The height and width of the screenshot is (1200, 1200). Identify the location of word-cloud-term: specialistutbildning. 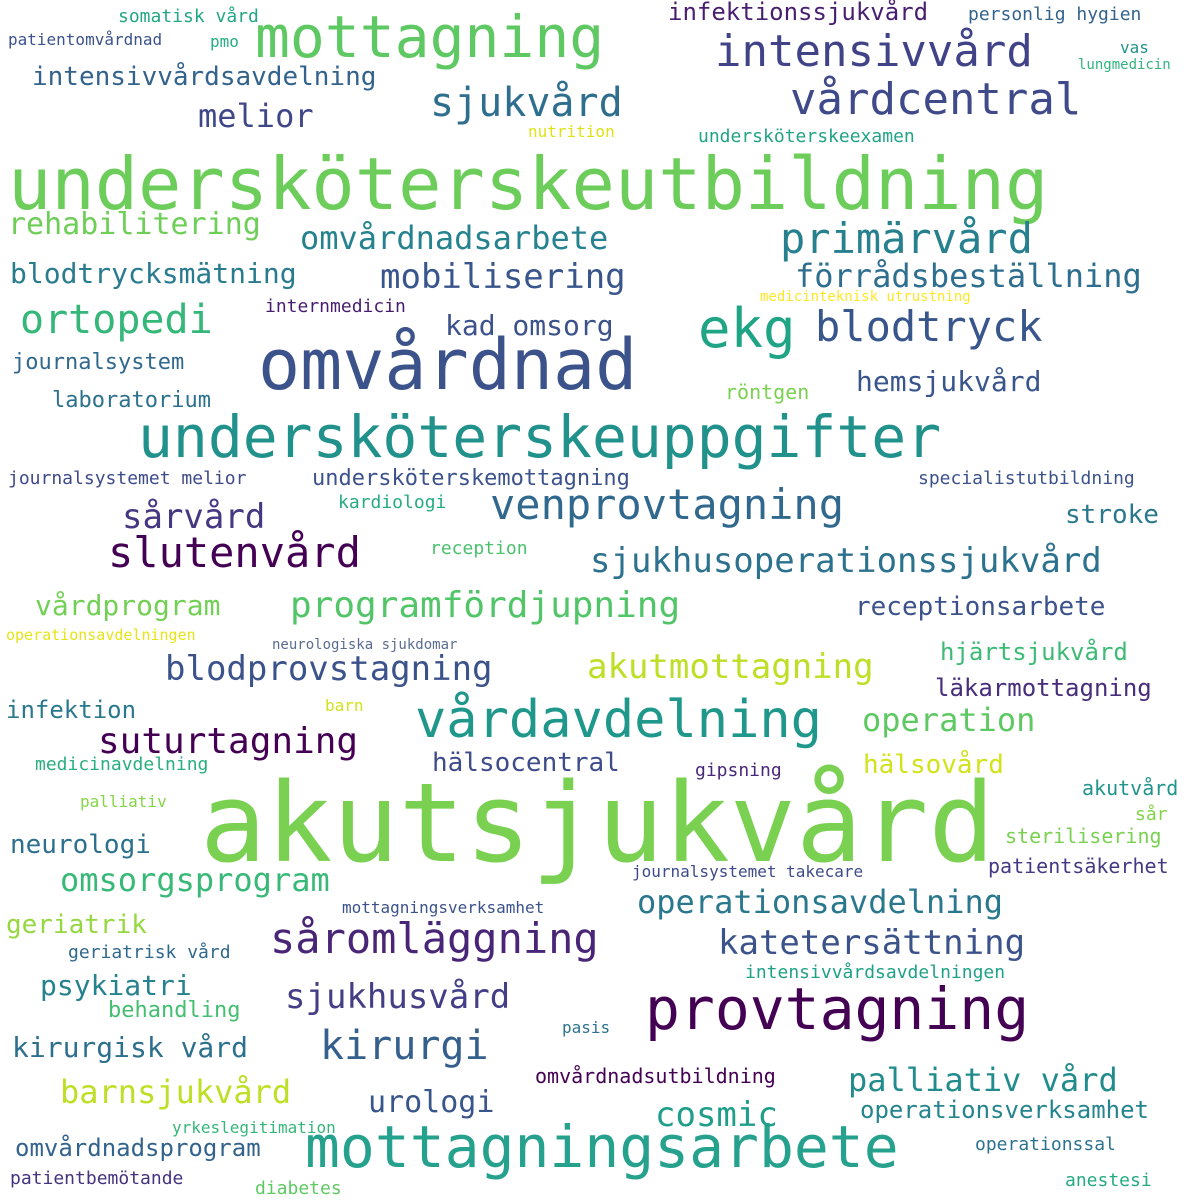
(1026, 478).